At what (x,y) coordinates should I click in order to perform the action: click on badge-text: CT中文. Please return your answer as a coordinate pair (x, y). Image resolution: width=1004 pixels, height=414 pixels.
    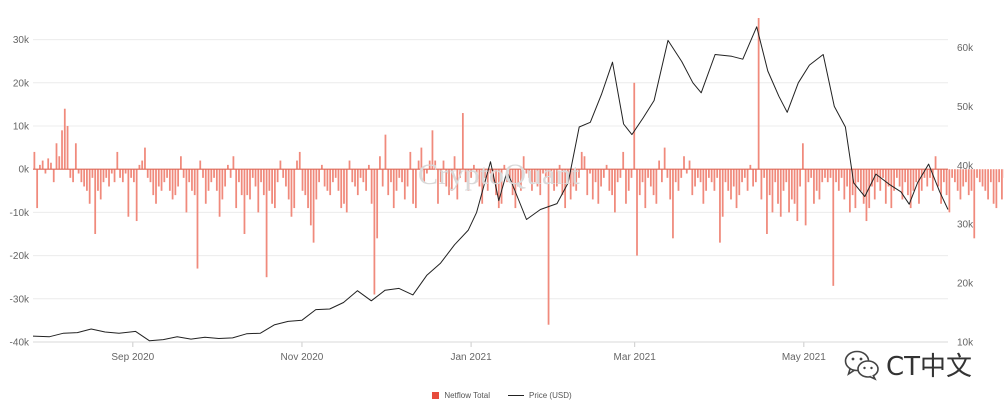
    Looking at the image, I should click on (929, 364).